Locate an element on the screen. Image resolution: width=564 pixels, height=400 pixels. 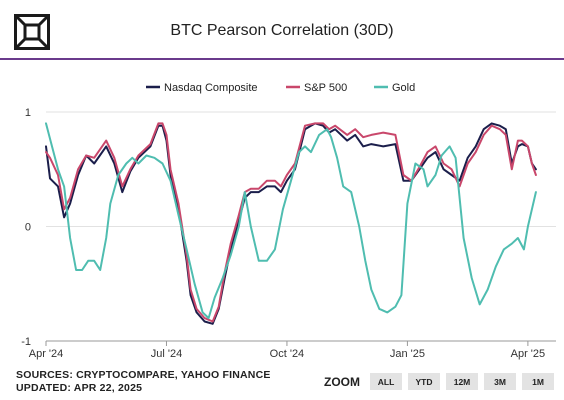
zoom-all-button: ALL is located at coordinates (386, 381).